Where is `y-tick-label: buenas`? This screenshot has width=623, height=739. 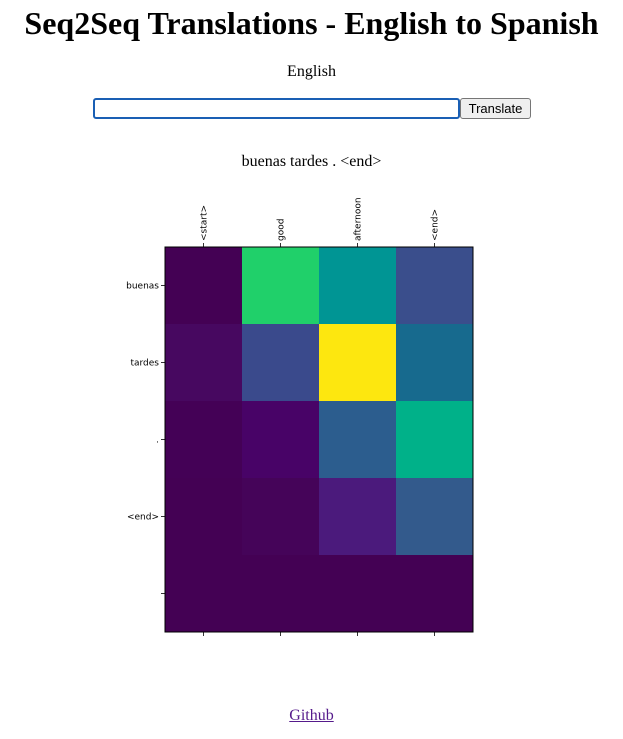
y-tick-label: buenas is located at coordinates (142, 287).